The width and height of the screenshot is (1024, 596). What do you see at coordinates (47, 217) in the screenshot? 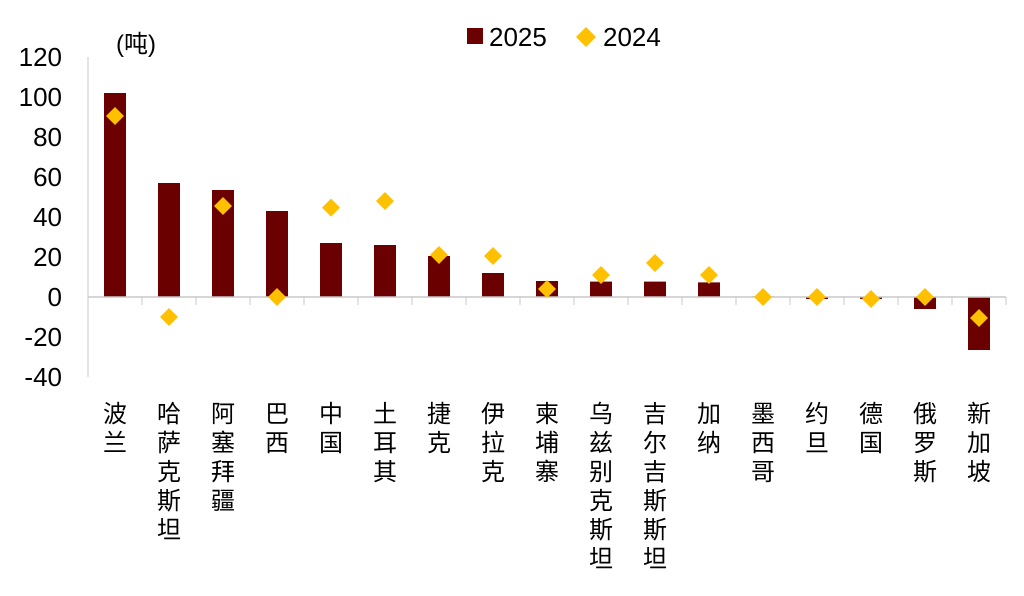
I see `y-tick-label: 40` at bounding box center [47, 217].